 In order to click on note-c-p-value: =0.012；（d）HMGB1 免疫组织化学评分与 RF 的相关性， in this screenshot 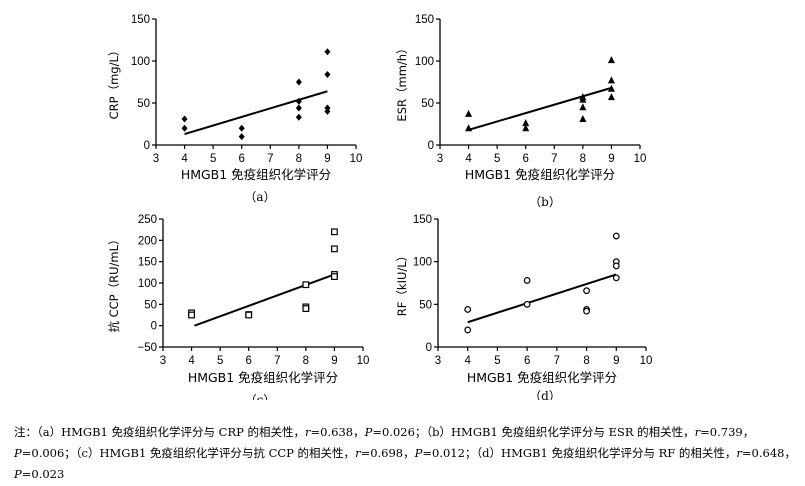, I will do `click(579, 453)`.